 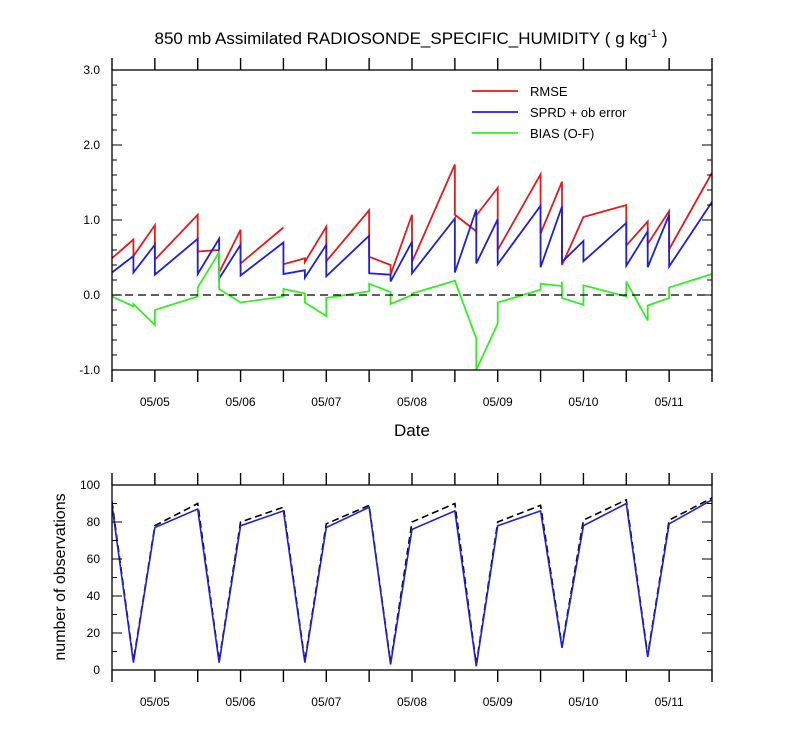 I want to click on y-tick-label: 20, so click(x=94, y=633).